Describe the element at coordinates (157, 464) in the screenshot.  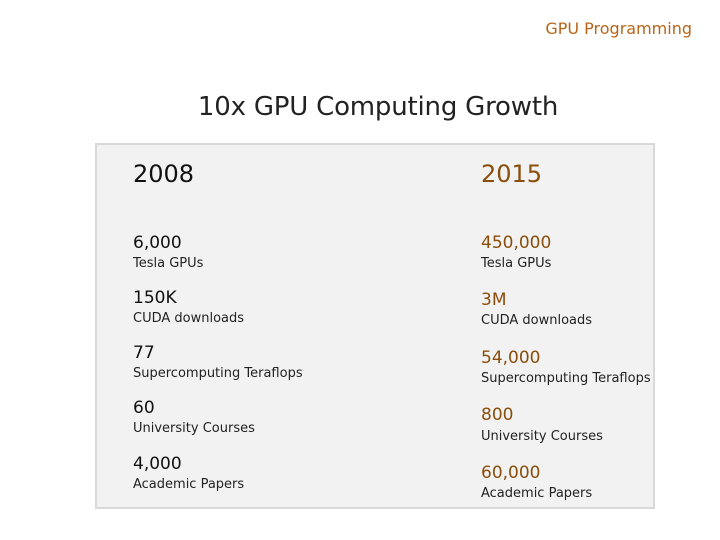
I see `stat-value-academic-papers: 4,000` at that location.